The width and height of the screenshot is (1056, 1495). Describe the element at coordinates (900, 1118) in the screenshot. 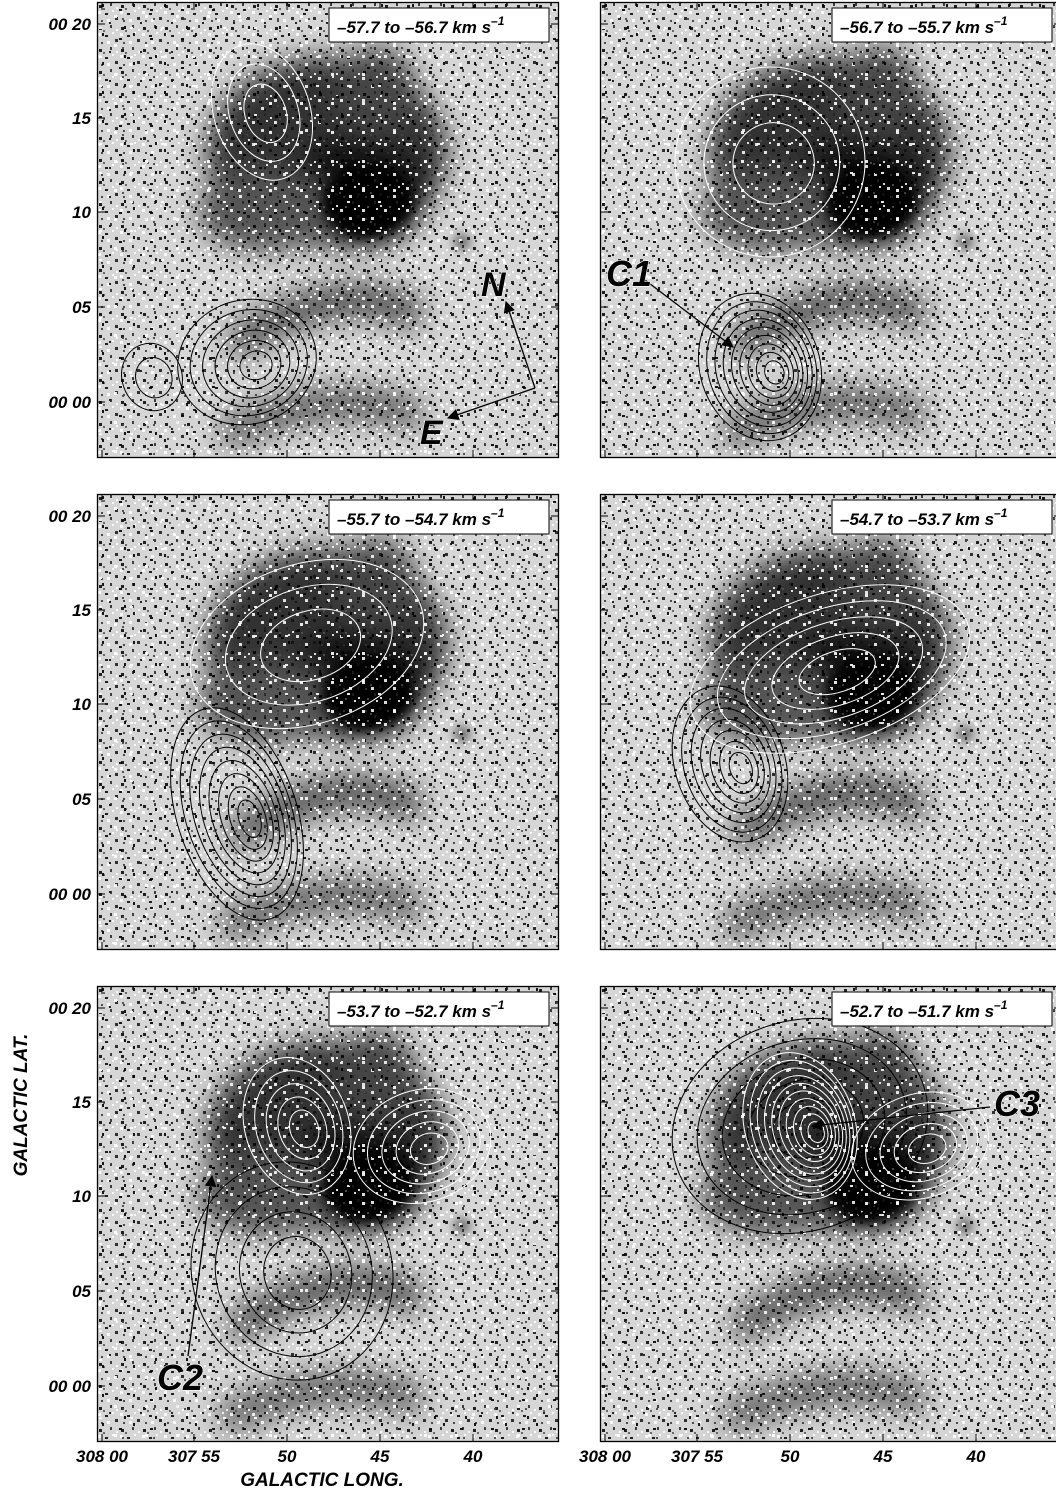

I see `c3-arrow` at that location.